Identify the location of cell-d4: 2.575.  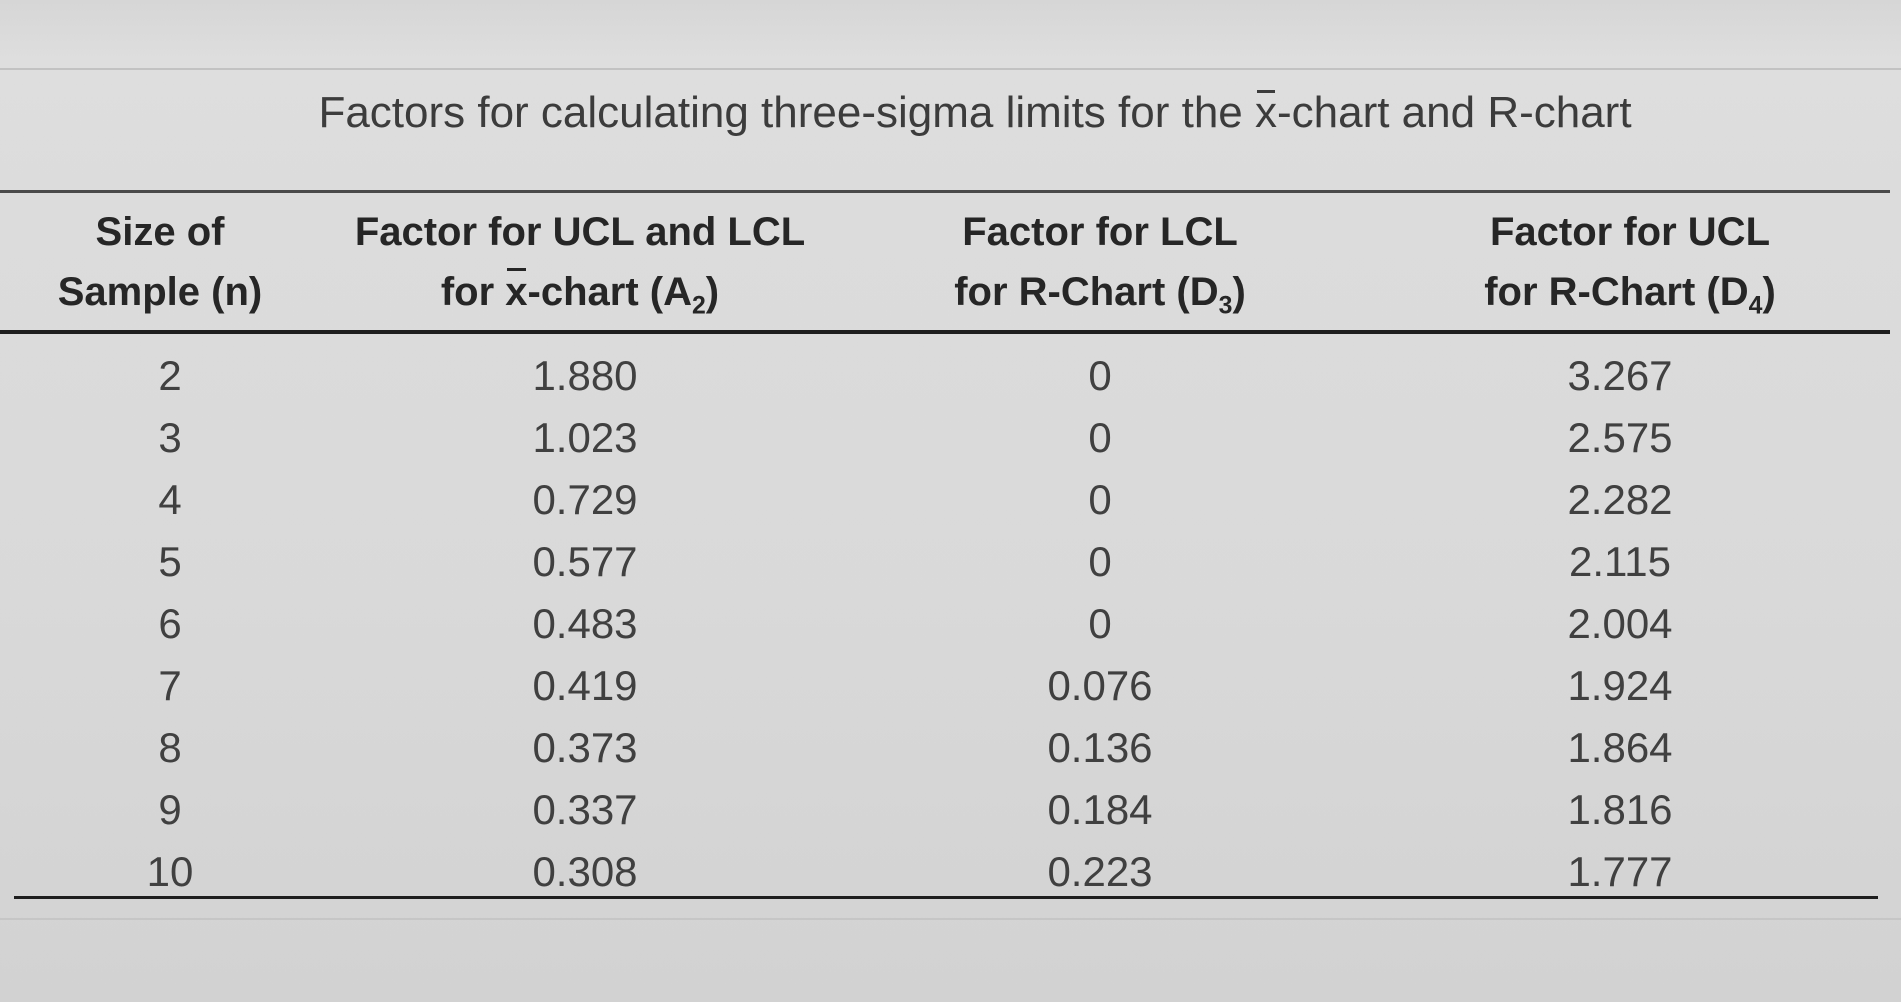
(1620, 437).